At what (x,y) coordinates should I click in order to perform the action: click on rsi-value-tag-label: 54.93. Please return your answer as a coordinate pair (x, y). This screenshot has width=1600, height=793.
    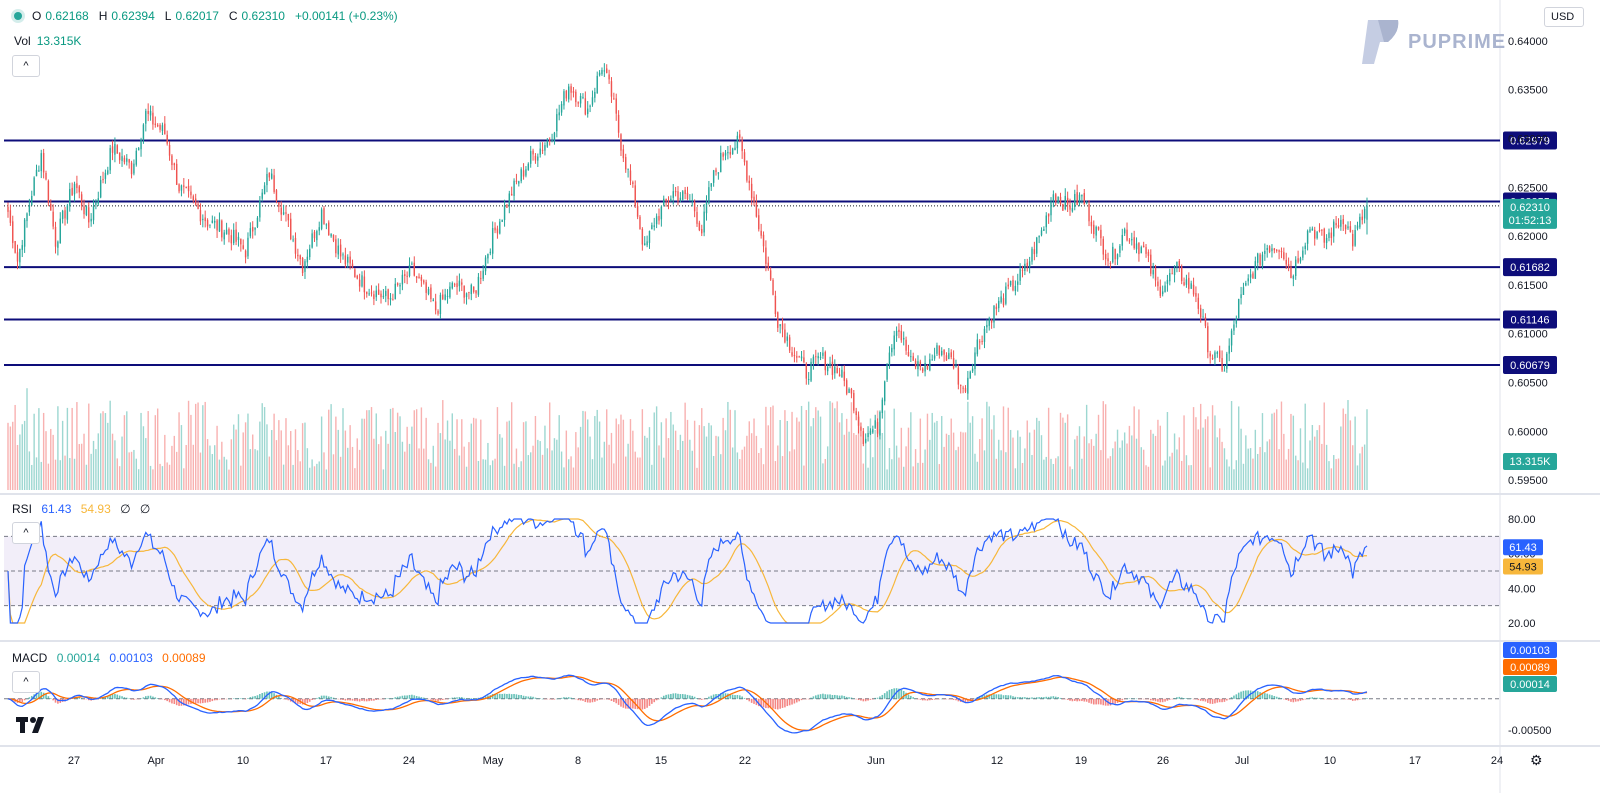
    Looking at the image, I should click on (1523, 567).